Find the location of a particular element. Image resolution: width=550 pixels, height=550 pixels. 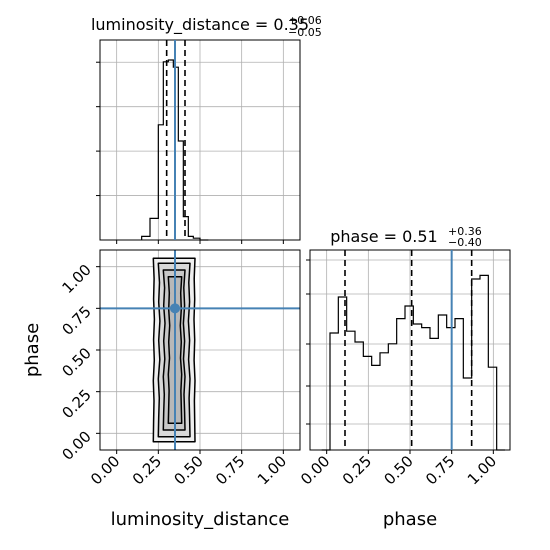

phase-title-sub: −0.40 is located at coordinates (465, 242).